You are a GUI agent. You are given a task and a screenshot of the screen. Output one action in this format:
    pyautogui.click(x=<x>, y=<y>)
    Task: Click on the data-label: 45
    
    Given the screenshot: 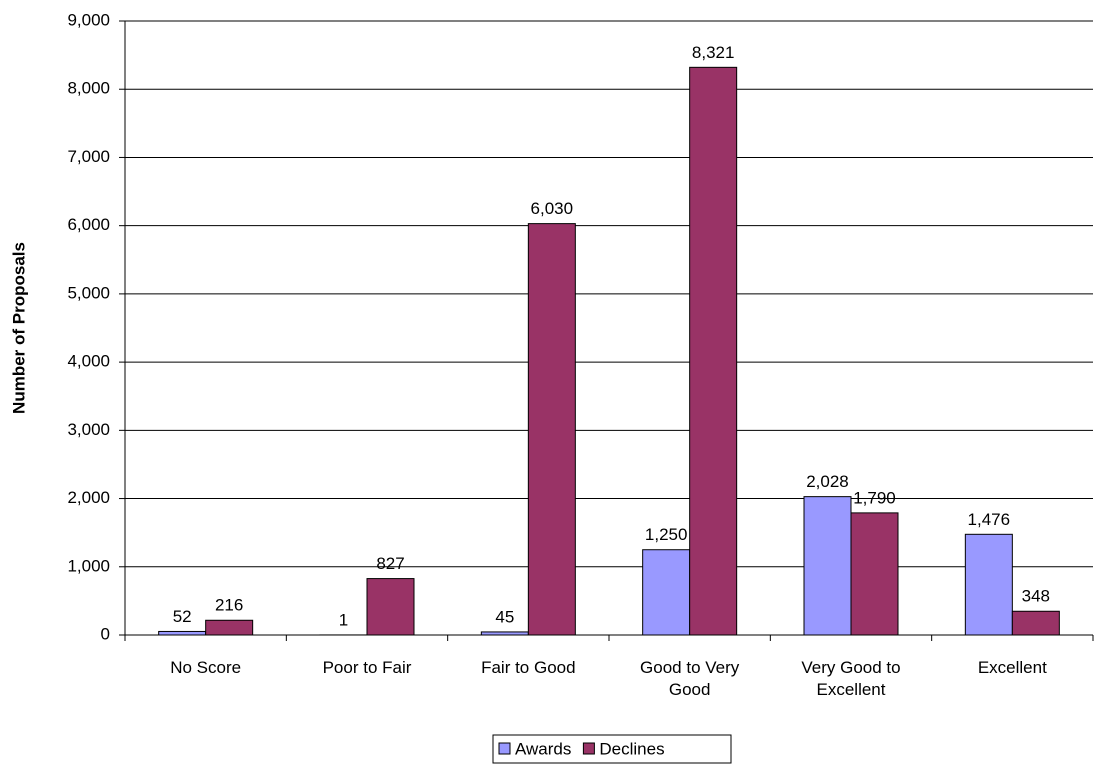 What is the action you would take?
    pyautogui.click(x=504, y=616)
    